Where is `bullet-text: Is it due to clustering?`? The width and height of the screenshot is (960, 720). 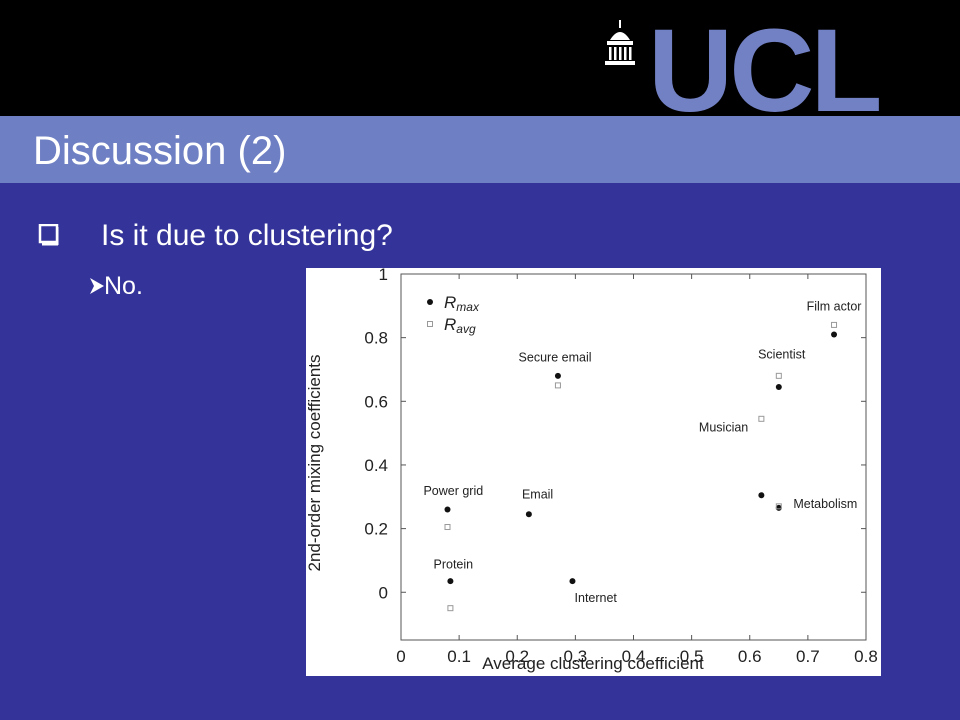 bullet-text: Is it due to clustering? is located at coordinates (247, 235).